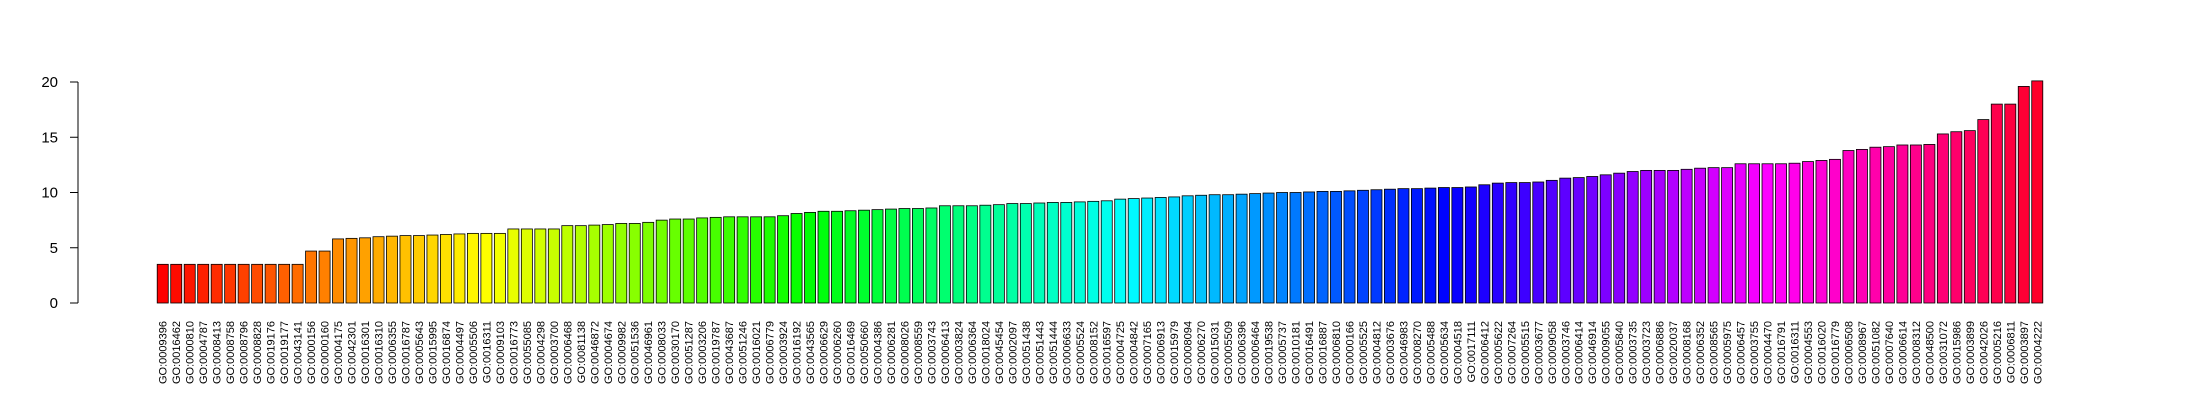 Image resolution: width=2200 pixels, height=400 pixels. What do you see at coordinates (1175, 352) in the screenshot?
I see `x-tick-label: GO:0015979` at bounding box center [1175, 352].